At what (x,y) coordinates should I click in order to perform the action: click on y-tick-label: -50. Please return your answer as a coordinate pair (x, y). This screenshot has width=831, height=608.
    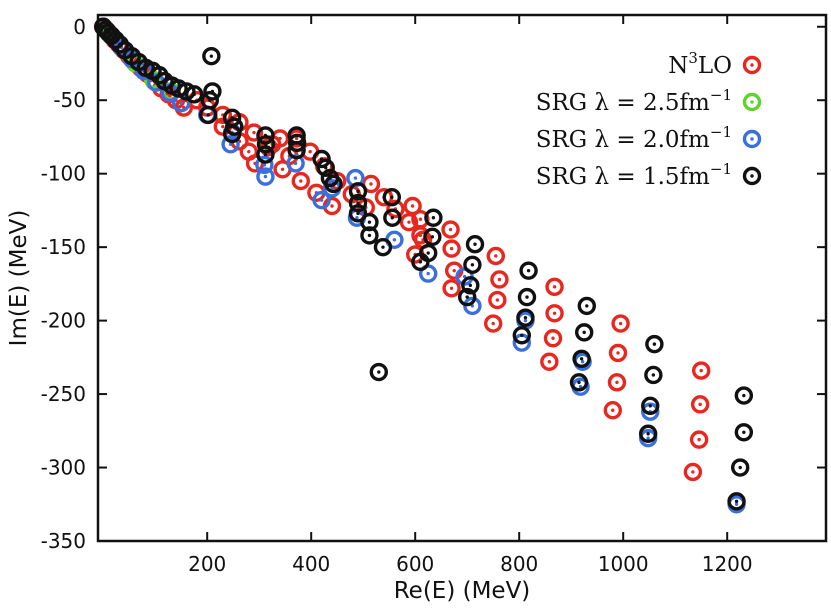
    Looking at the image, I should click on (69, 100).